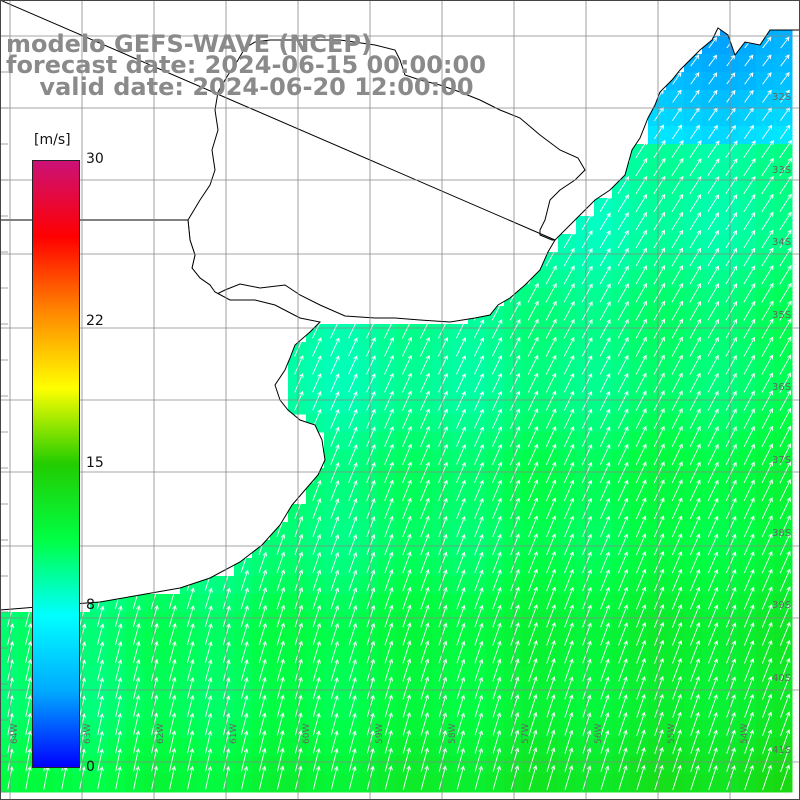 The image size is (800, 800). Describe the element at coordinates (526, 733) in the screenshot. I see `longitude-label: 57W` at that location.